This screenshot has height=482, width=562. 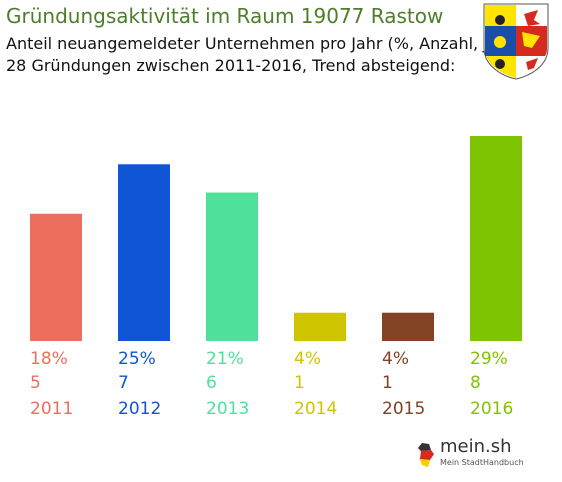 What do you see at coordinates (489, 359) in the screenshot?
I see `percent-label-2016: 29%` at bounding box center [489, 359].